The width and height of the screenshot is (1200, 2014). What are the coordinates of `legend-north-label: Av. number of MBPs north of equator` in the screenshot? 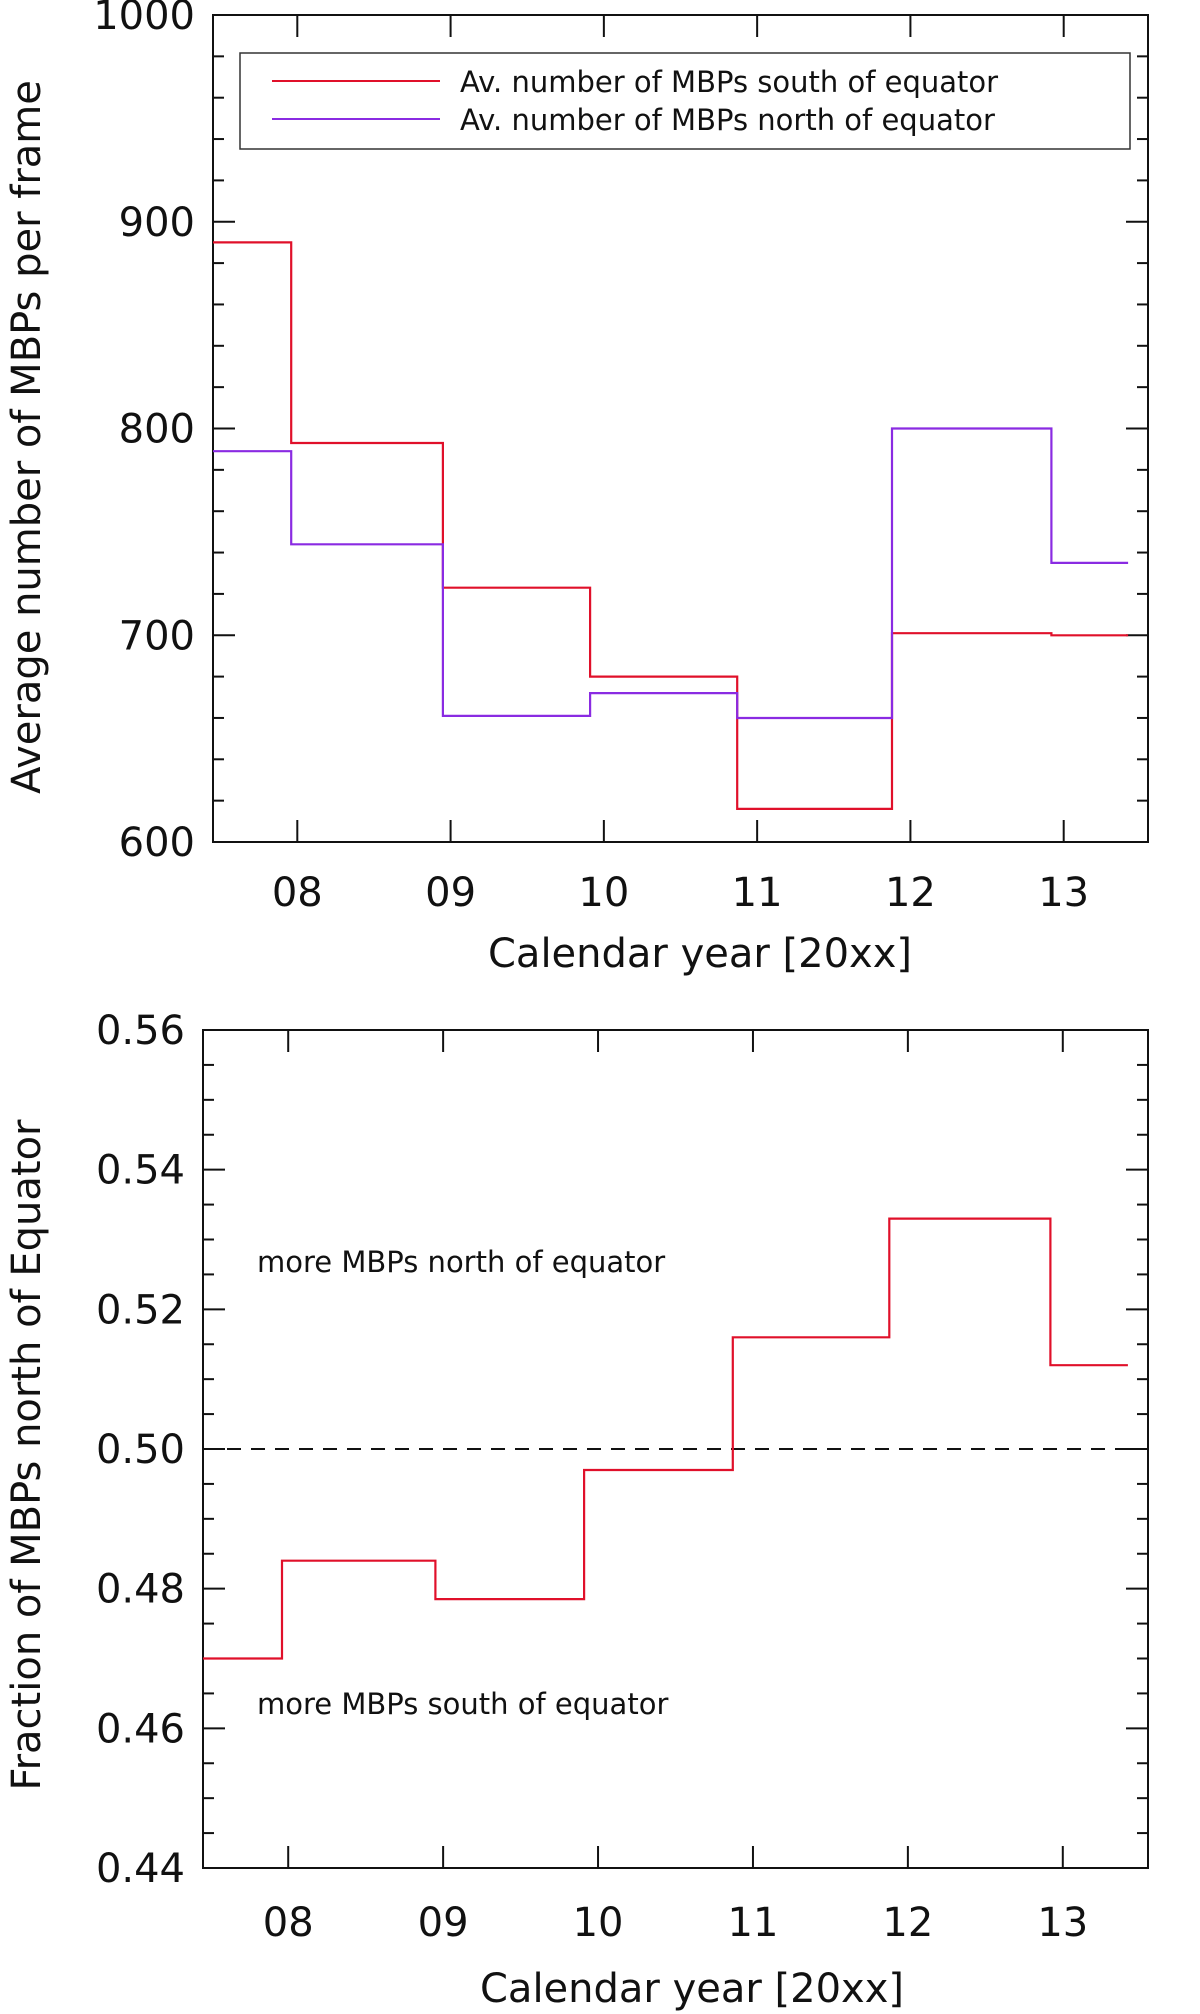 It's located at (727, 120).